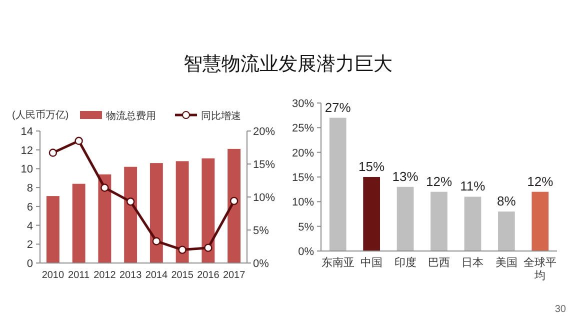 The height and width of the screenshot is (320, 576). Describe the element at coordinates (29, 264) in the screenshot. I see `y-tick-label: 0` at that location.